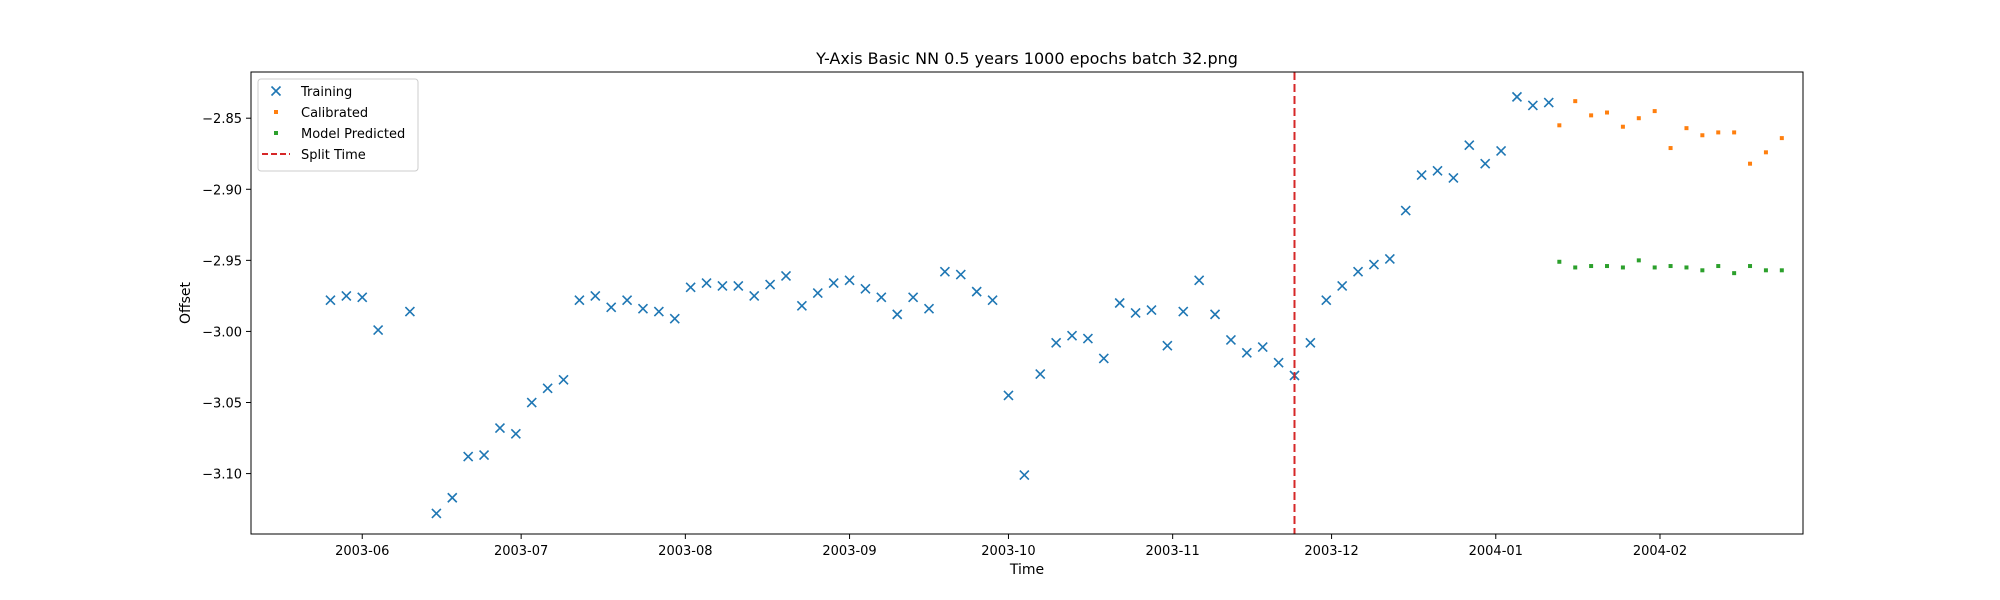  What do you see at coordinates (362, 551) in the screenshot?
I see `x-tick-label: 2003-06` at bounding box center [362, 551].